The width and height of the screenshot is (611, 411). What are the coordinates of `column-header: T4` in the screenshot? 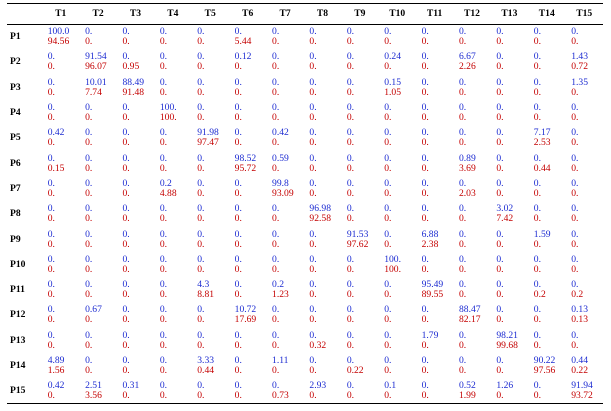 It's located at (173, 14).